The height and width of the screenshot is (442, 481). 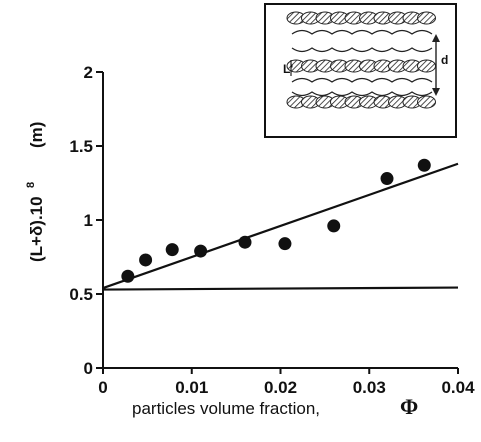 I want to click on inset-art, so click(x=363, y=60).